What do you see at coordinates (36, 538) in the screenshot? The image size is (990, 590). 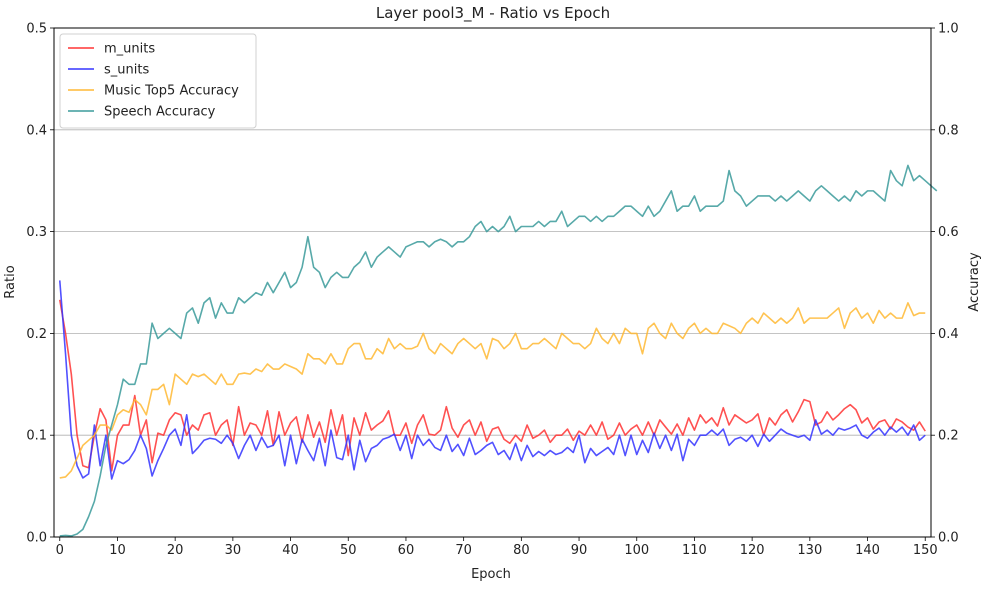 I see `y-tick-label: 0.0` at bounding box center [36, 538].